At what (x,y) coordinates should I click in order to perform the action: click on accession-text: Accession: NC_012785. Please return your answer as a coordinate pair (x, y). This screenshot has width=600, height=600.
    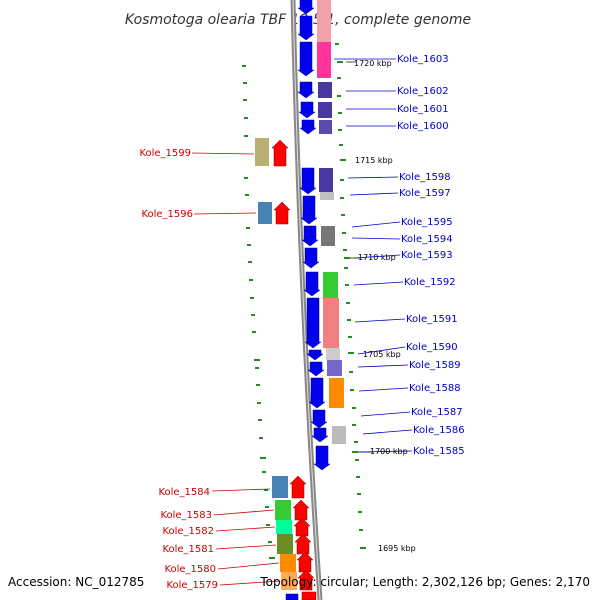
    Looking at the image, I should click on (76, 582).